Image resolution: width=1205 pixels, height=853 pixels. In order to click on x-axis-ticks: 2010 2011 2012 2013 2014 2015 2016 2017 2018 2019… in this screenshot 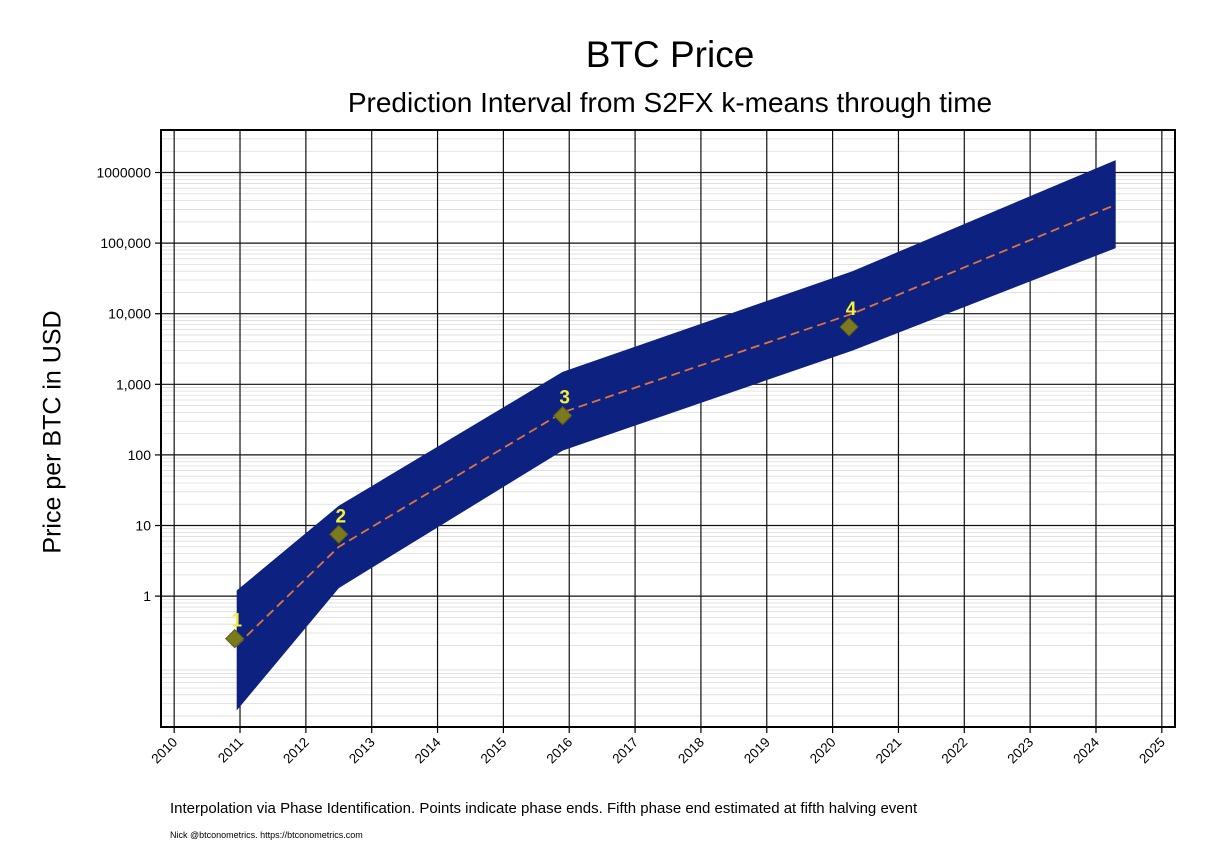, I will do `click(658, 746)`.